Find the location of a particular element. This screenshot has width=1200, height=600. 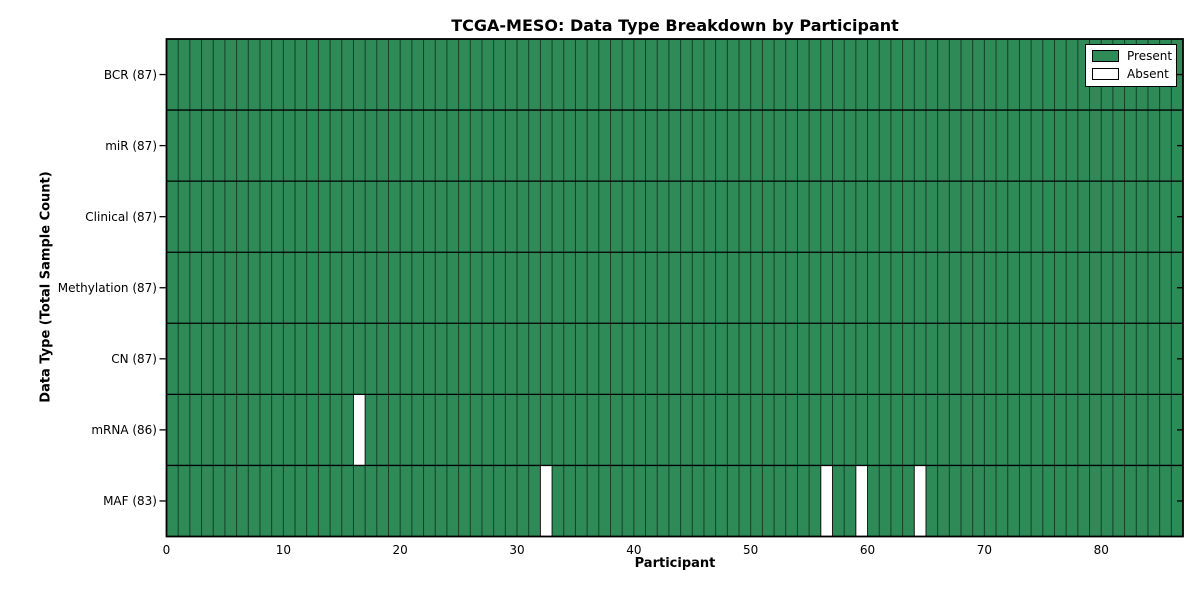

x-tick-label: 50 is located at coordinates (751, 549).